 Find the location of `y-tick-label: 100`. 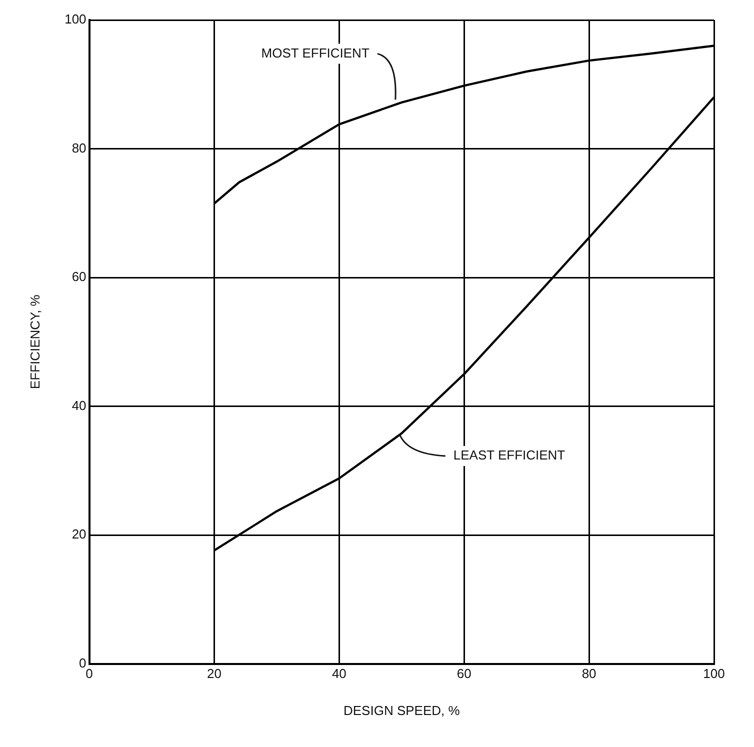

y-tick-label: 100 is located at coordinates (75, 19).